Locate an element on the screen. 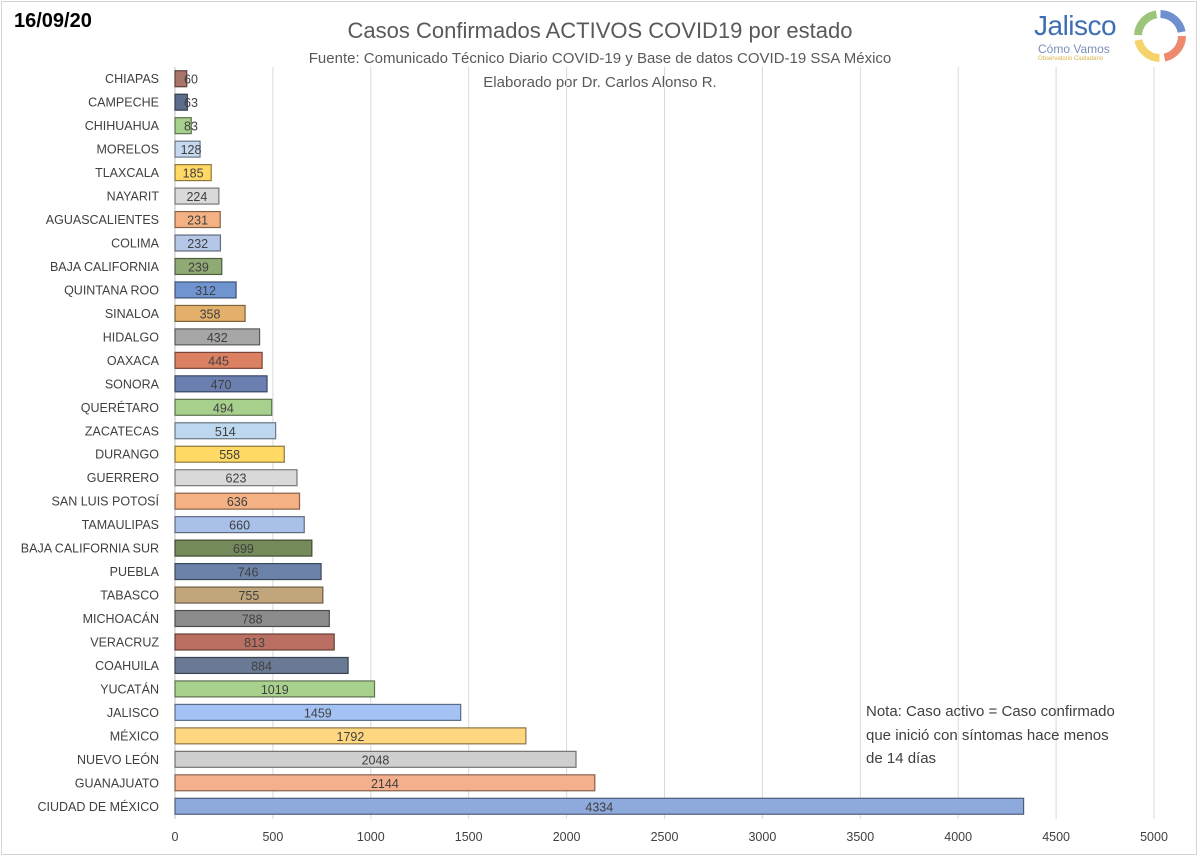  data-label: 63 is located at coordinates (191, 103).